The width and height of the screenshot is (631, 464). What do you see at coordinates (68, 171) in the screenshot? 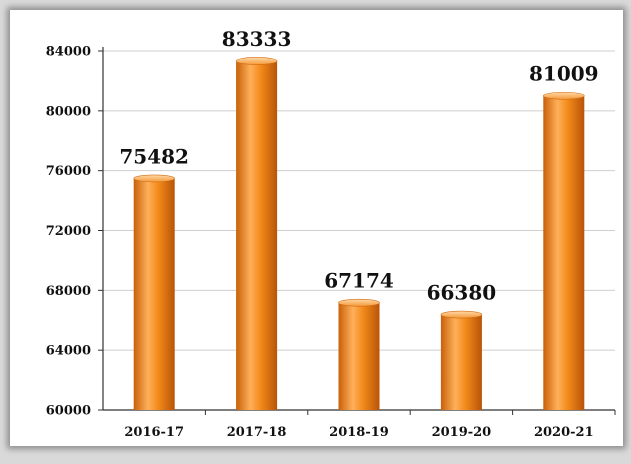
I see `y-tick-label: 76000` at bounding box center [68, 171].